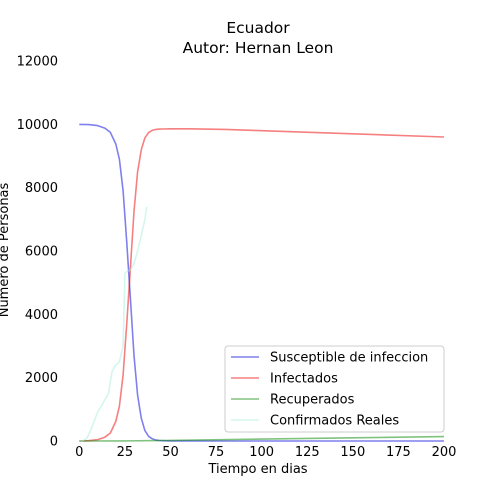  I want to click on x-tick-label: 25, so click(125, 452).